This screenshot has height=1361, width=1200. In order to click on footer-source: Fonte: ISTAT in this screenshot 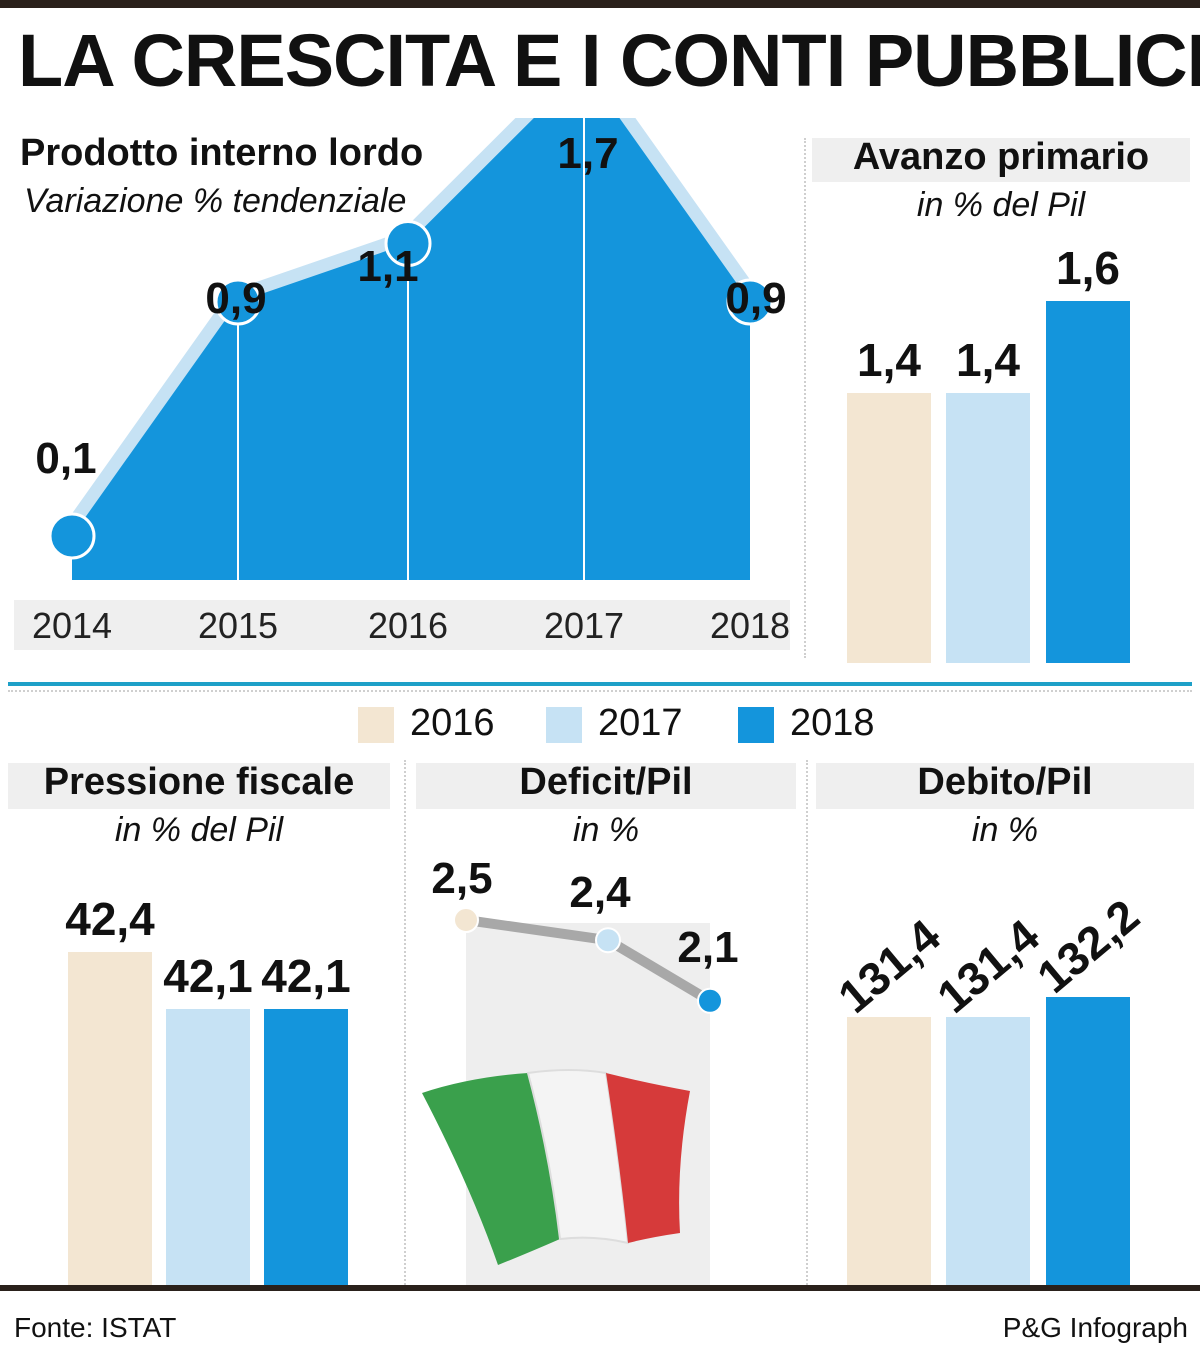, I will do `click(95, 1327)`.